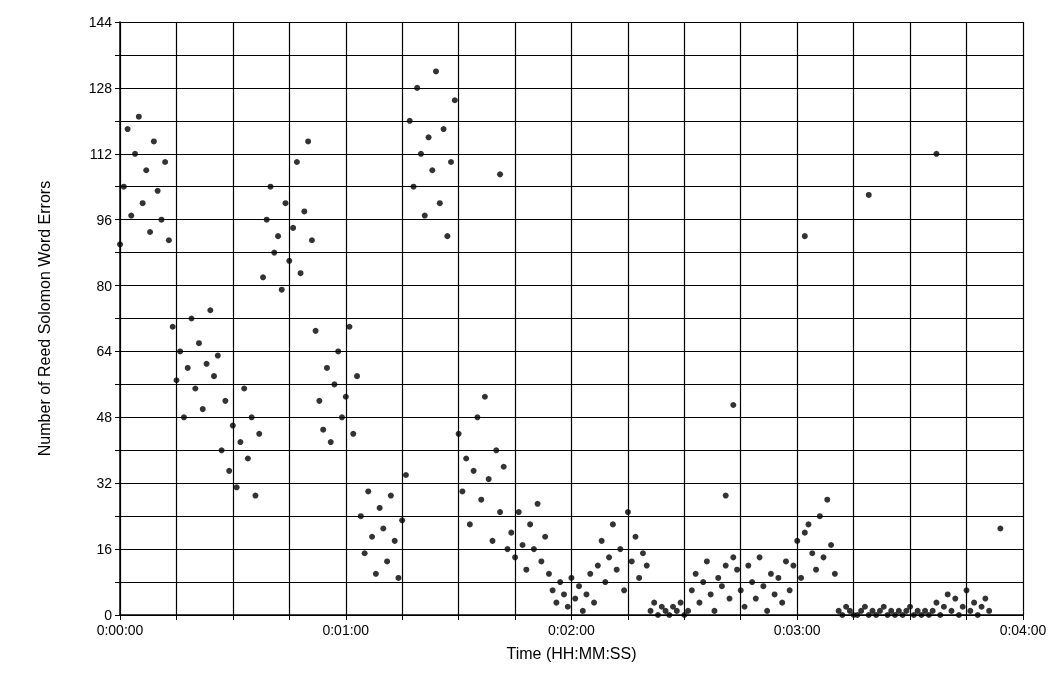 The image size is (1063, 692). What do you see at coordinates (108, 615) in the screenshot?
I see `y-tick-label: 0` at bounding box center [108, 615].